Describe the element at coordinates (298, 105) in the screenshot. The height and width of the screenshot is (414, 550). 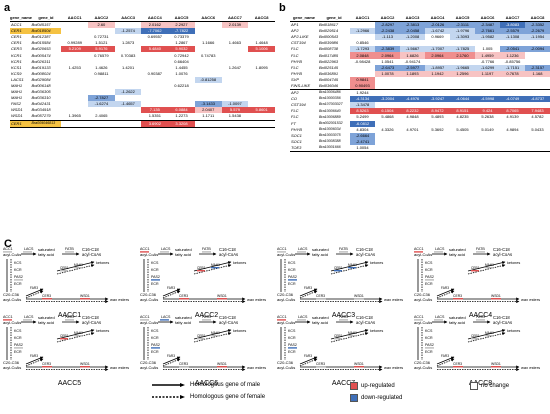
I see `gene-name: CST194` at that location.